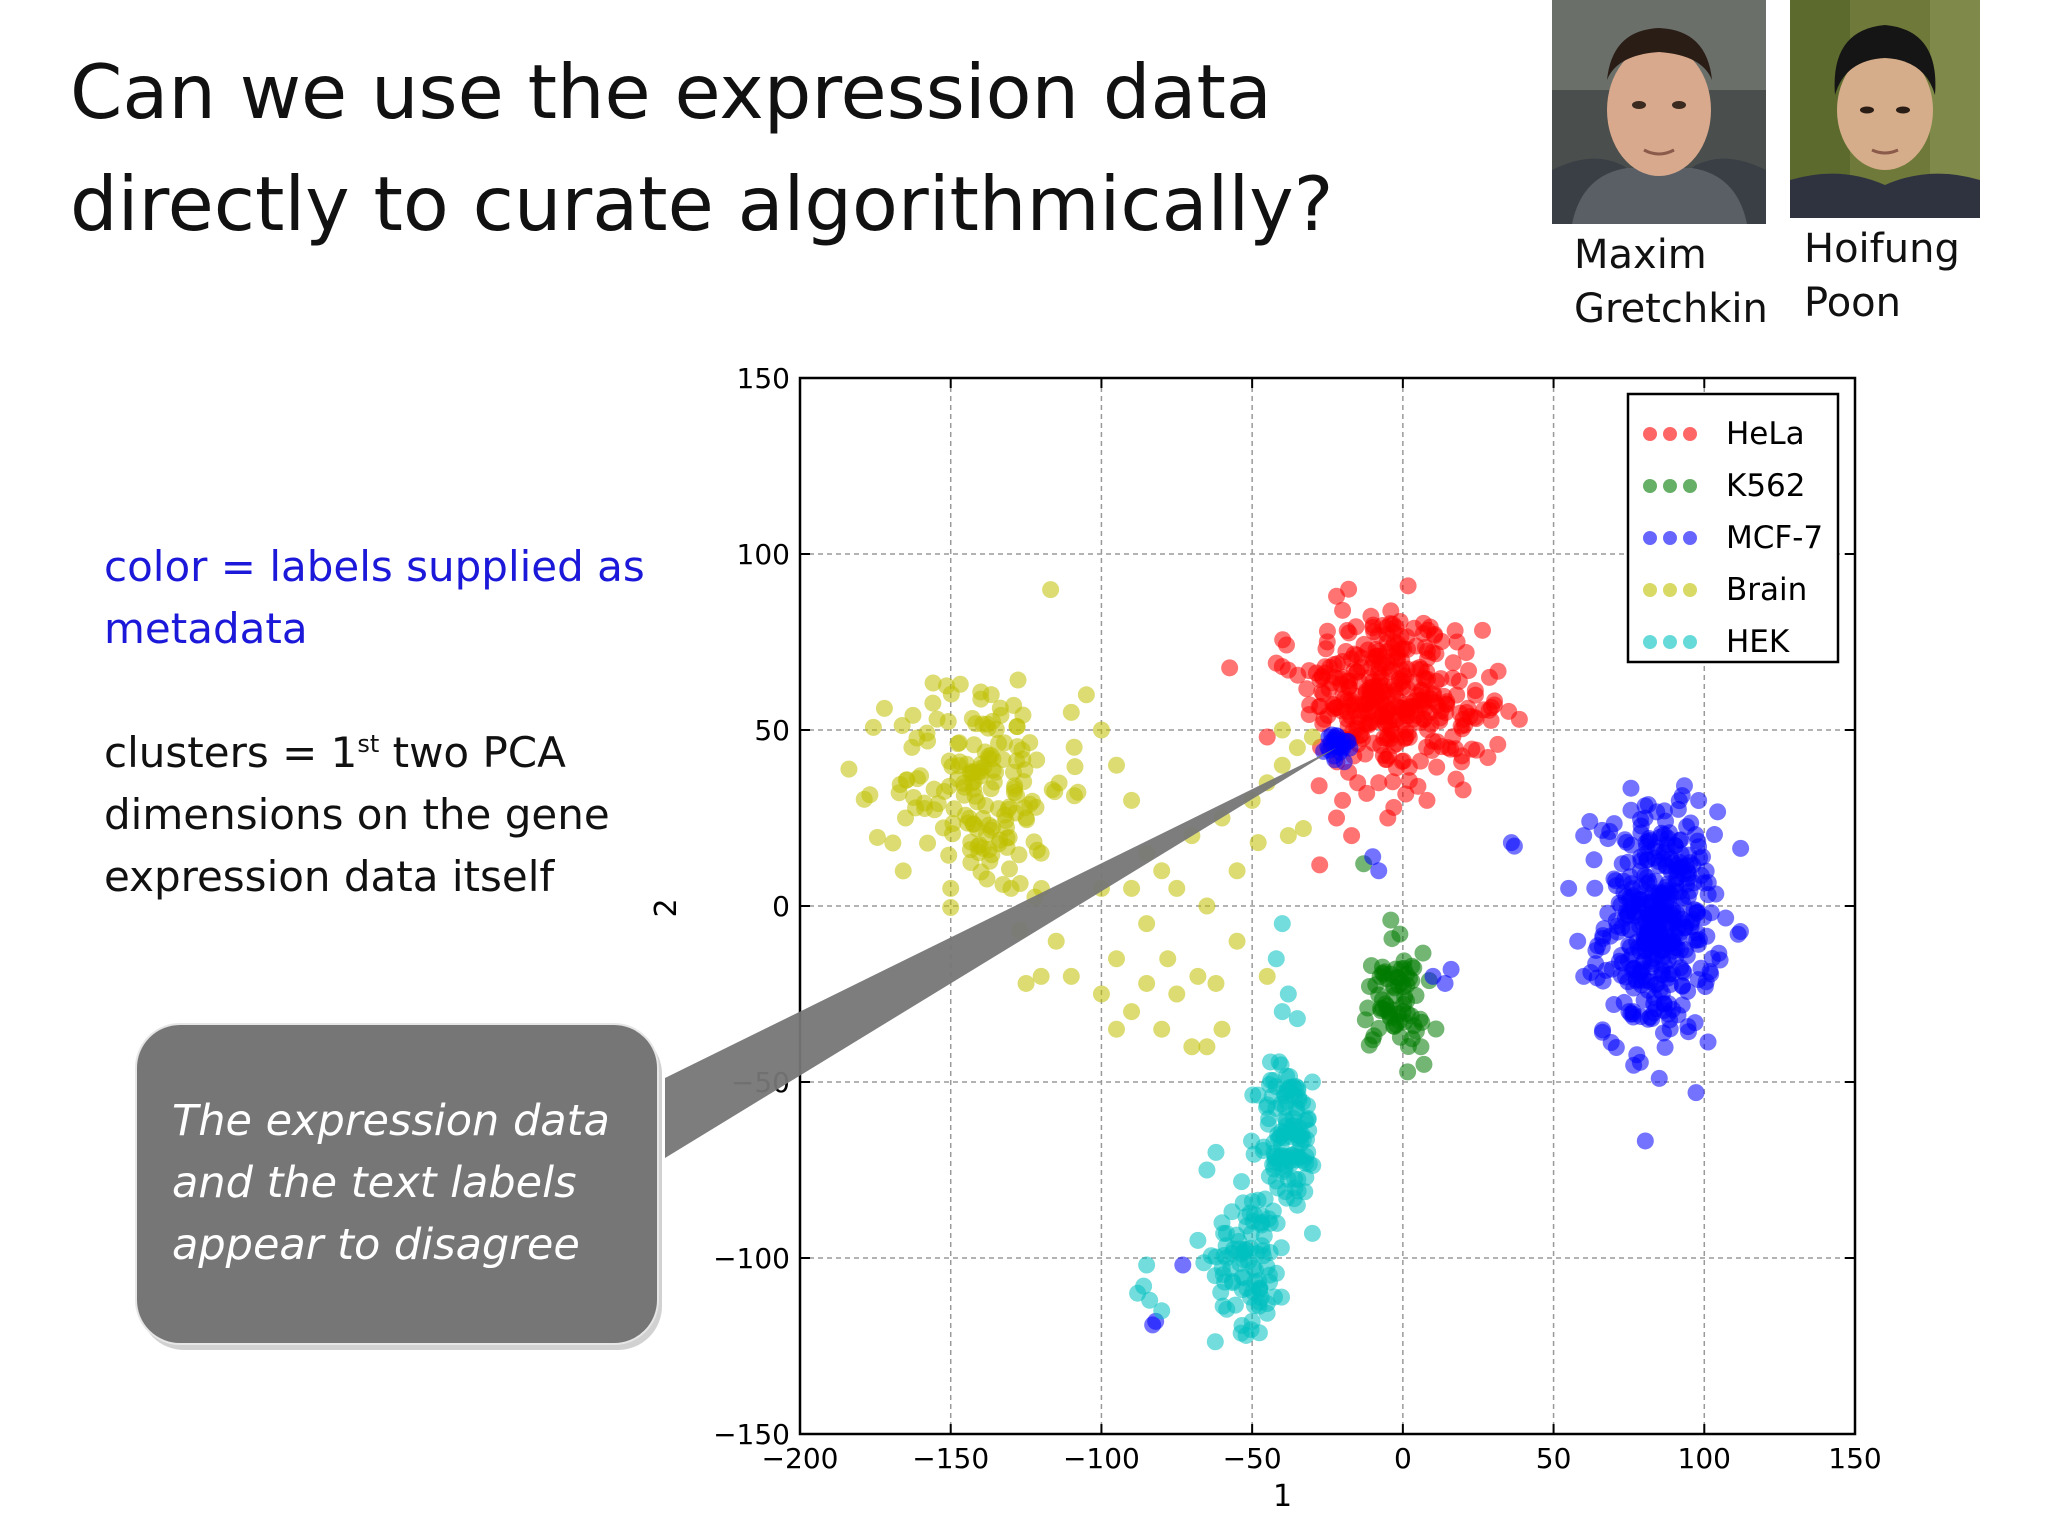  What do you see at coordinates (1080, 818) in the screenshot?
I see `series-brain` at bounding box center [1080, 818].